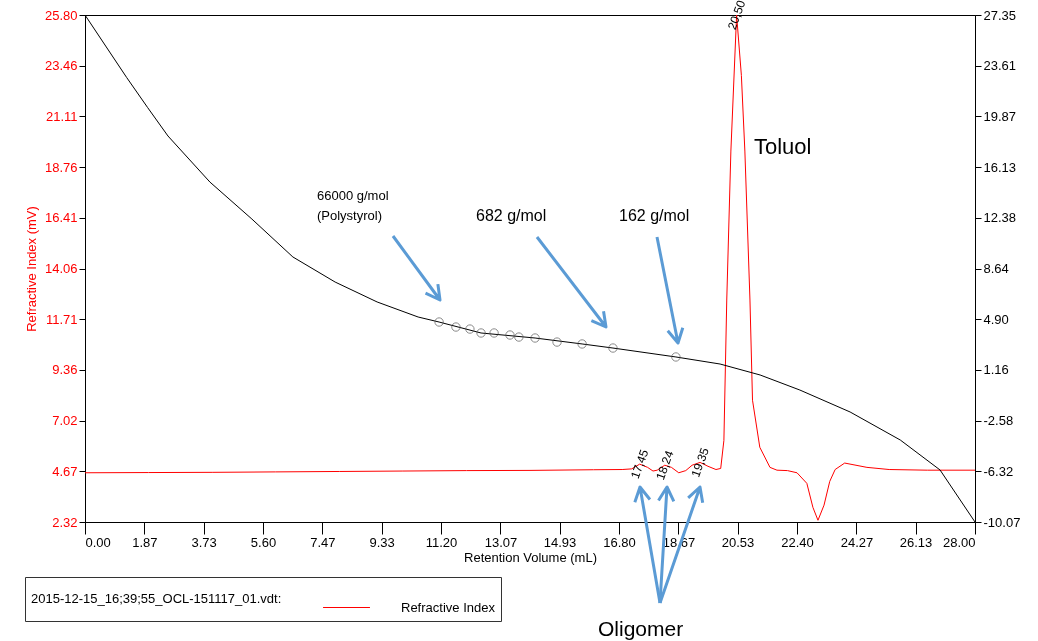 The image size is (1038, 641). I want to click on y2-tick-label: 16.13, so click(1000, 167).